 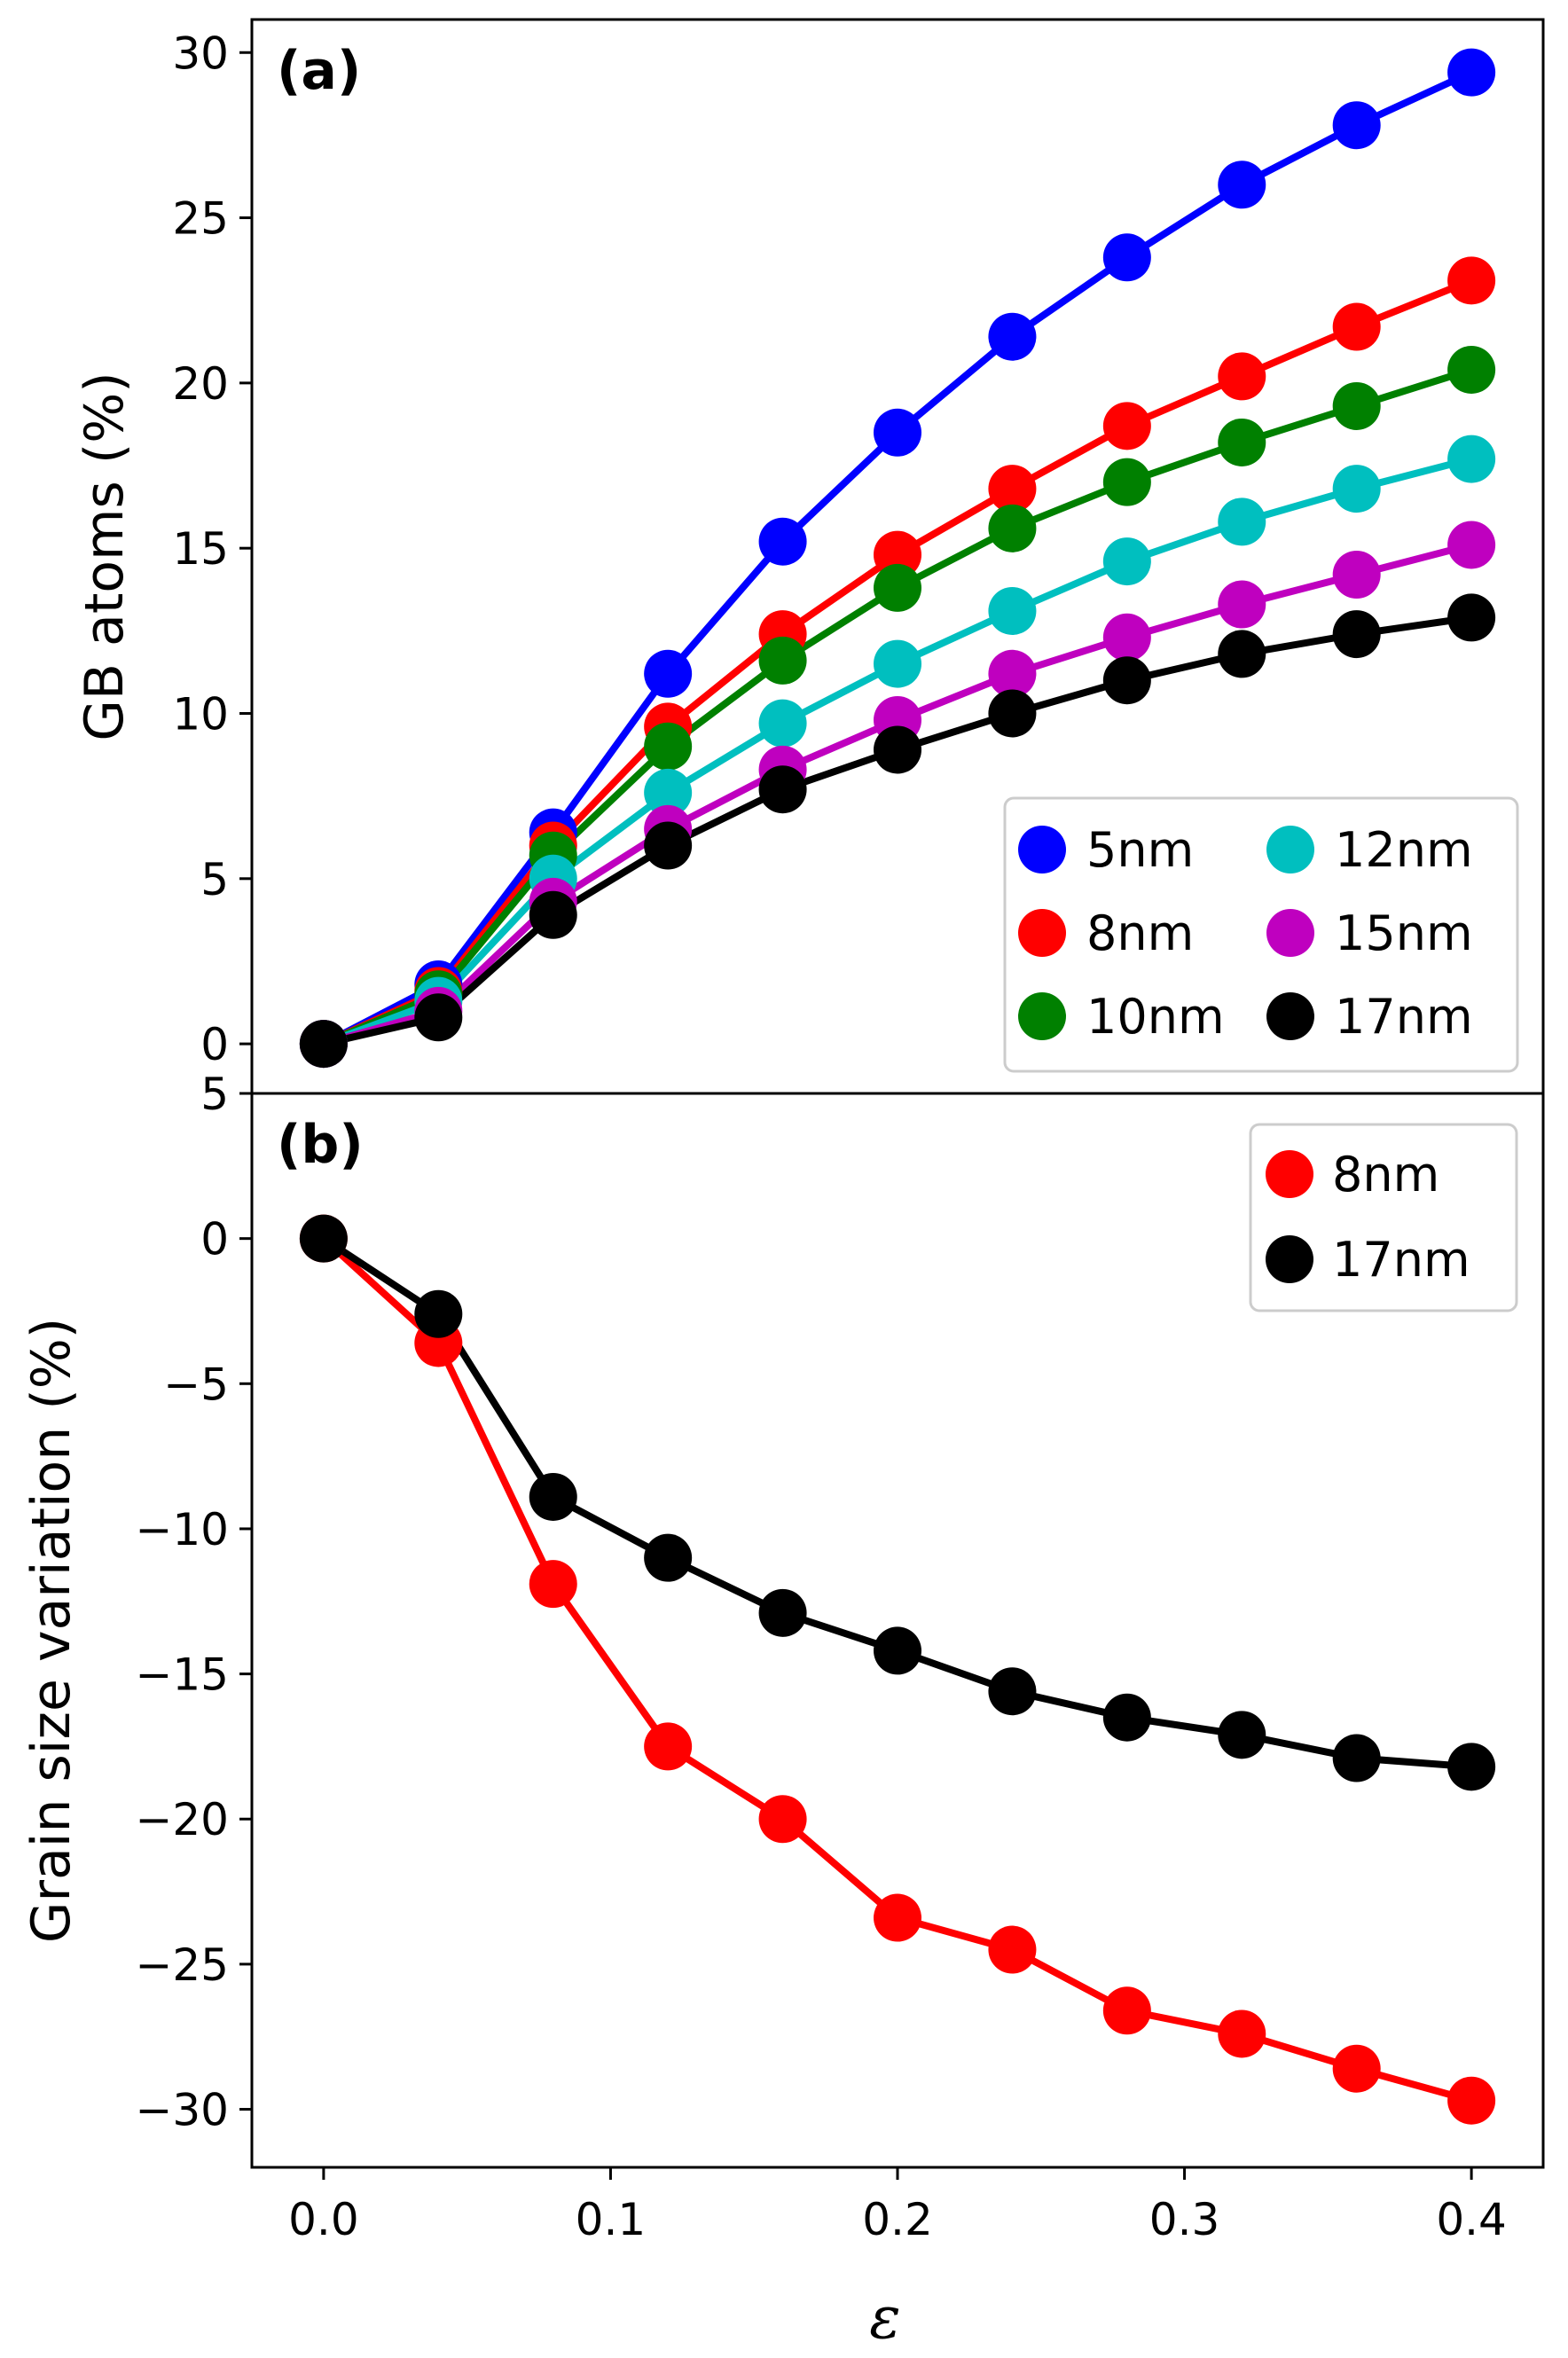 What do you see at coordinates (1261, 935) in the screenshot?
I see `legend-box` at bounding box center [1261, 935].